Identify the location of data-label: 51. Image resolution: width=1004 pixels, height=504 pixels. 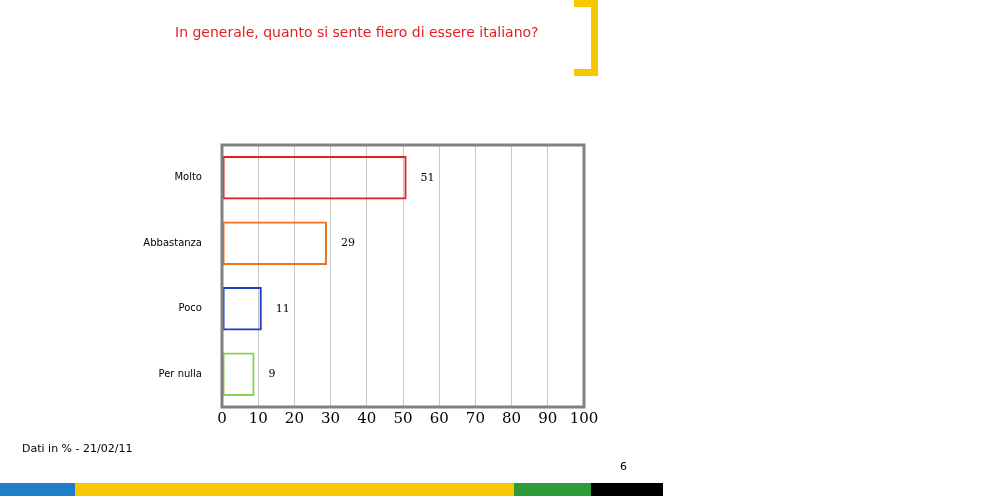
(427, 177).